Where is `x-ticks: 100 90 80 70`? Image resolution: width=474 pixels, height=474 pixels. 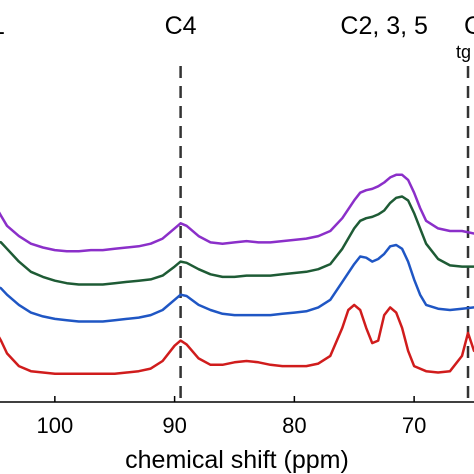 x-ticks: 100 90 80 70 is located at coordinates (231, 417).